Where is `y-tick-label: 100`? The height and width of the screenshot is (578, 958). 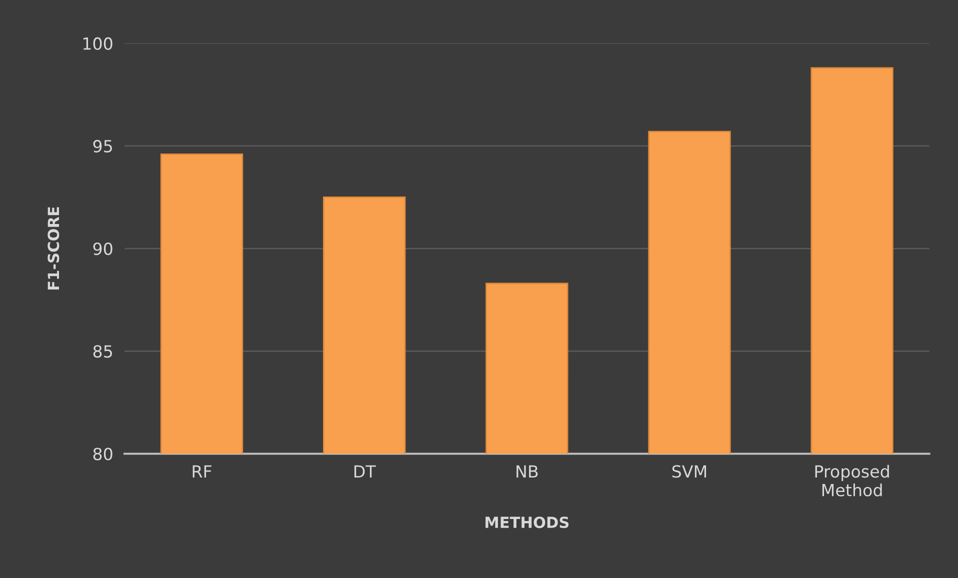
y-tick-label: 100 is located at coordinates (97, 43).